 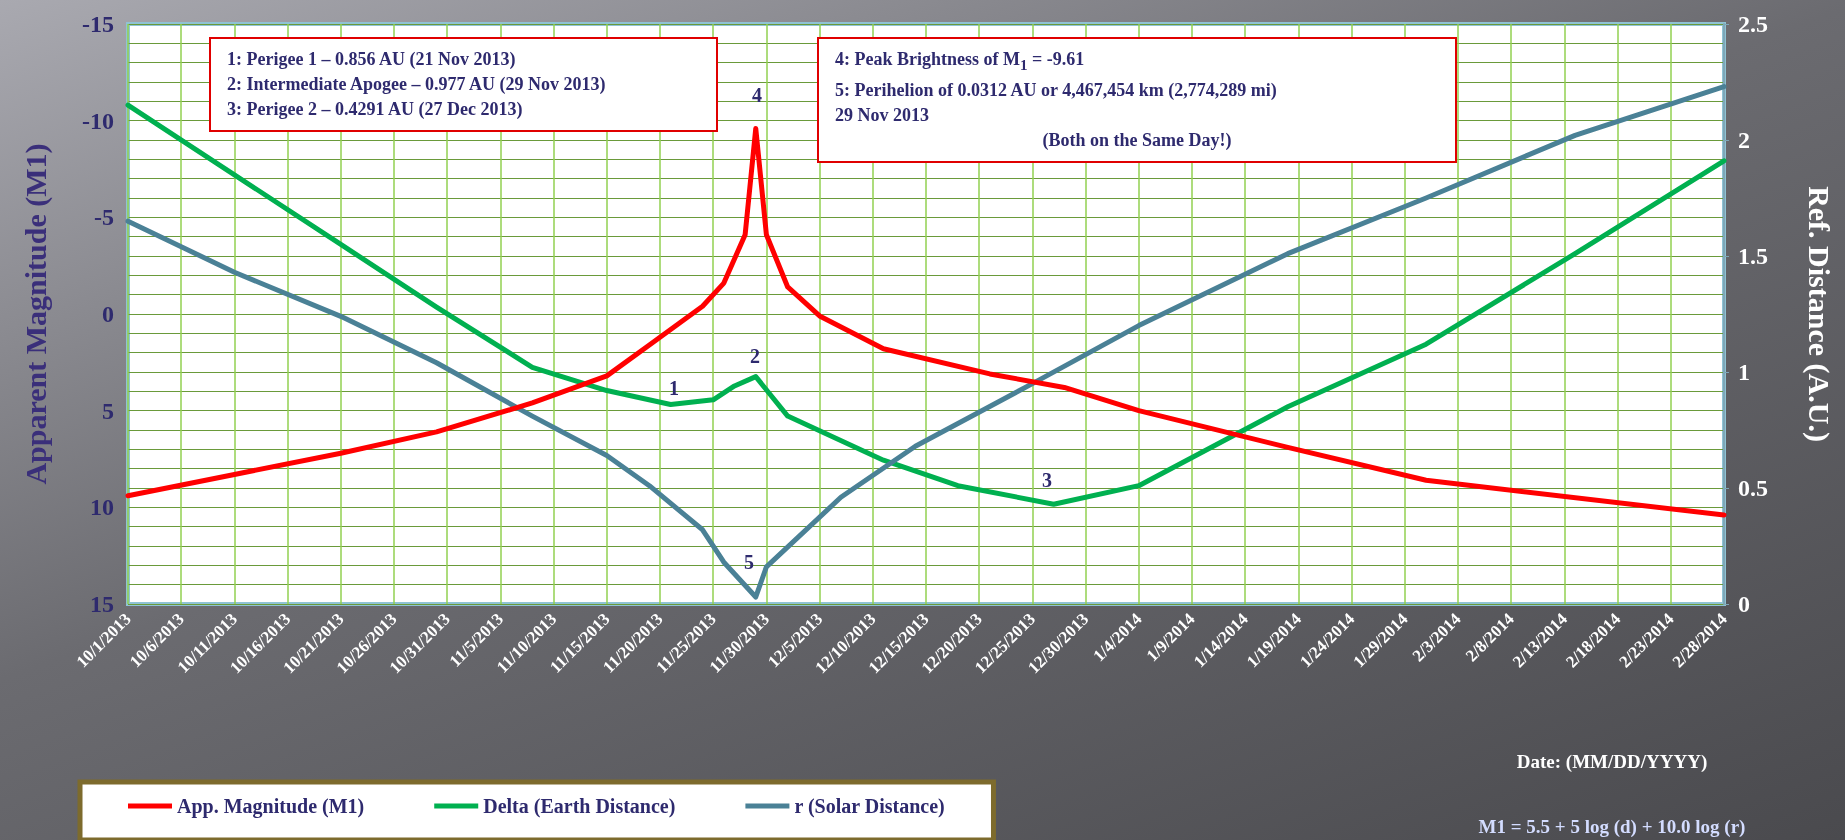 I want to click on legend-label: r (Solar Distance), so click(x=869, y=806).